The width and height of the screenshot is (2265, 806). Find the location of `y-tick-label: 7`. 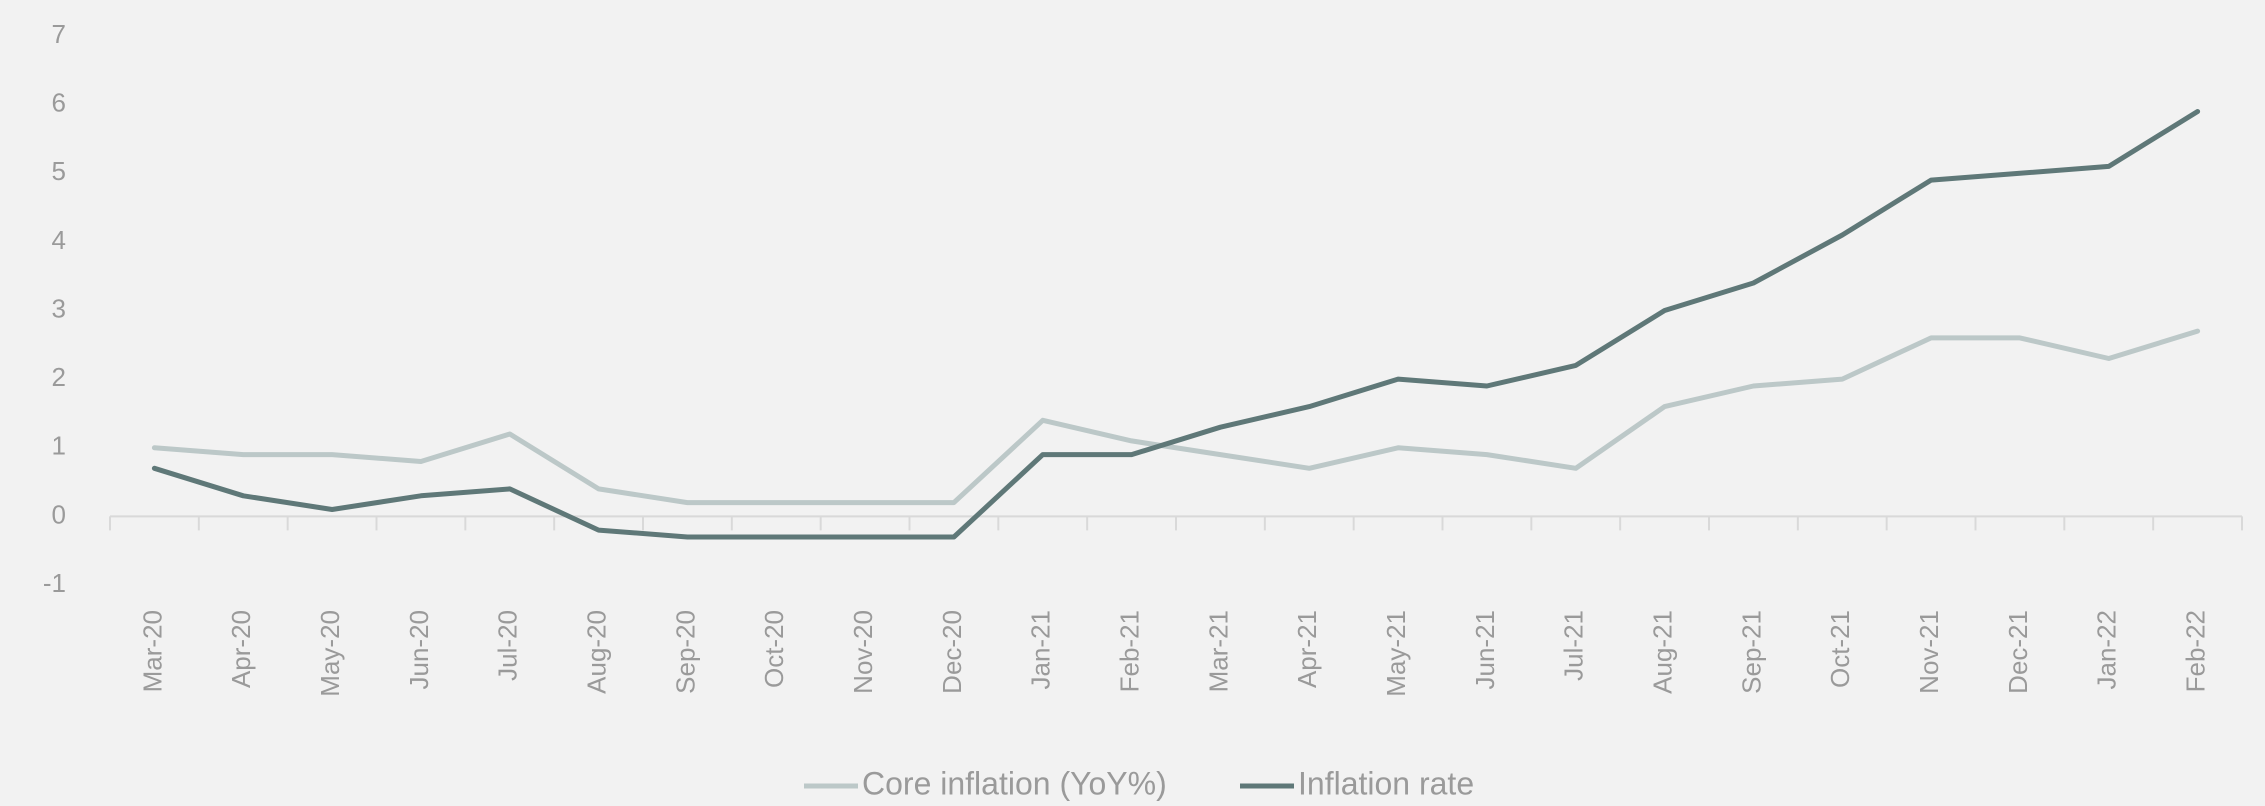

y-tick-label: 7 is located at coordinates (59, 34).